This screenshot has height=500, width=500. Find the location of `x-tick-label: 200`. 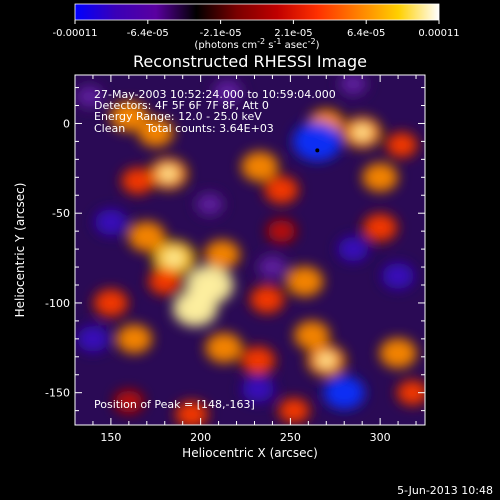

x-tick-label: 200 is located at coordinates (200, 437).